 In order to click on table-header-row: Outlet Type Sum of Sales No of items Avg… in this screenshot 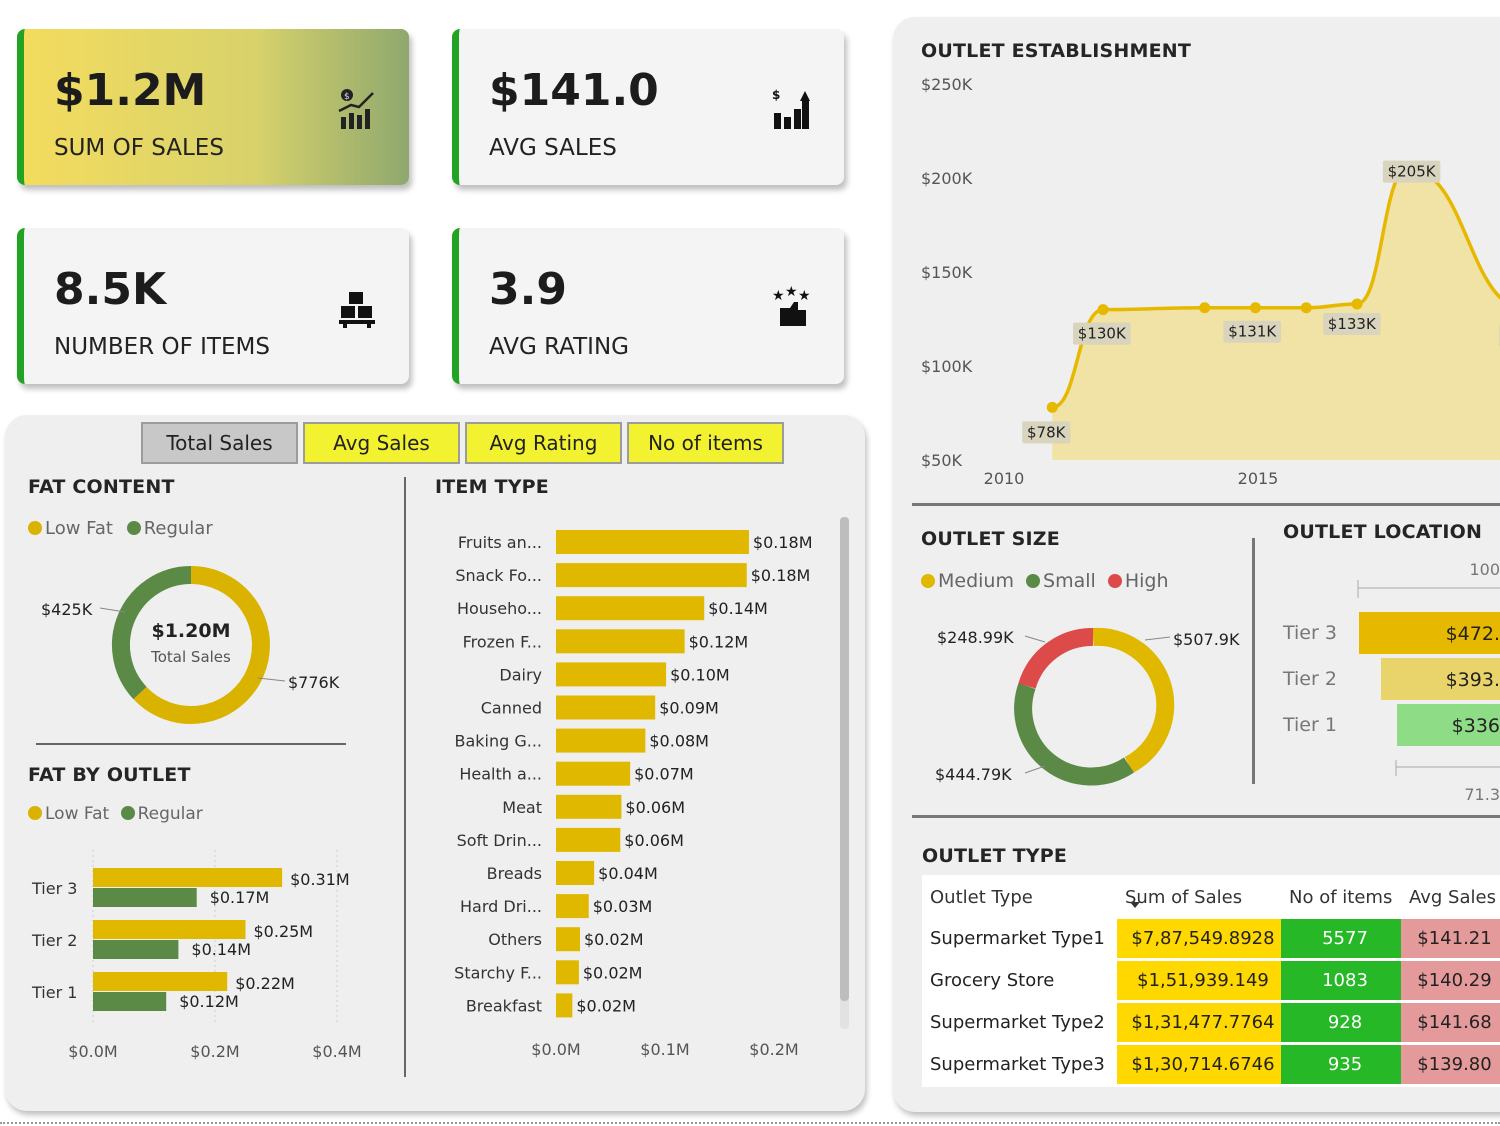, I will do `click(1211, 897)`.